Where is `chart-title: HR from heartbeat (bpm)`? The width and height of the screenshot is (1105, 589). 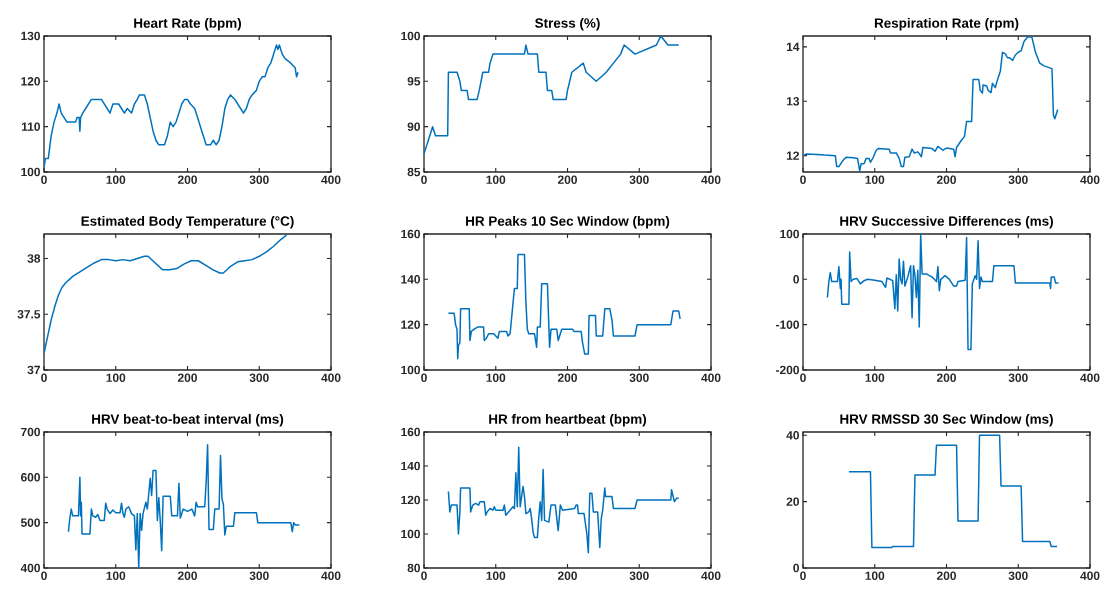
chart-title: HR from heartbeat (bpm) is located at coordinates (568, 420).